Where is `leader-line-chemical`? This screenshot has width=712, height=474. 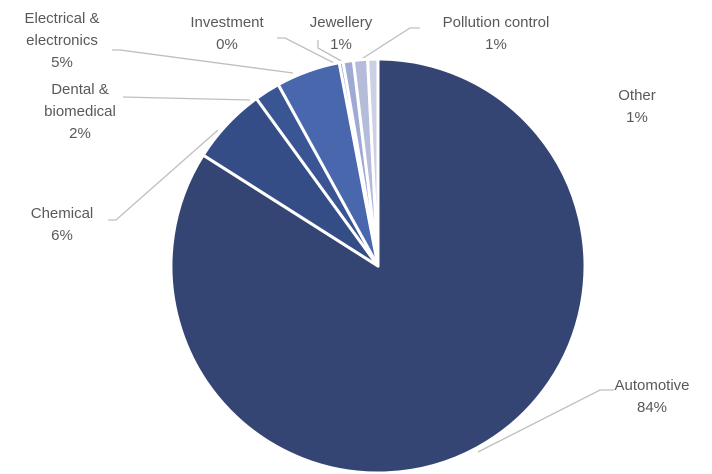
leader-line-chemical is located at coordinates (163, 175).